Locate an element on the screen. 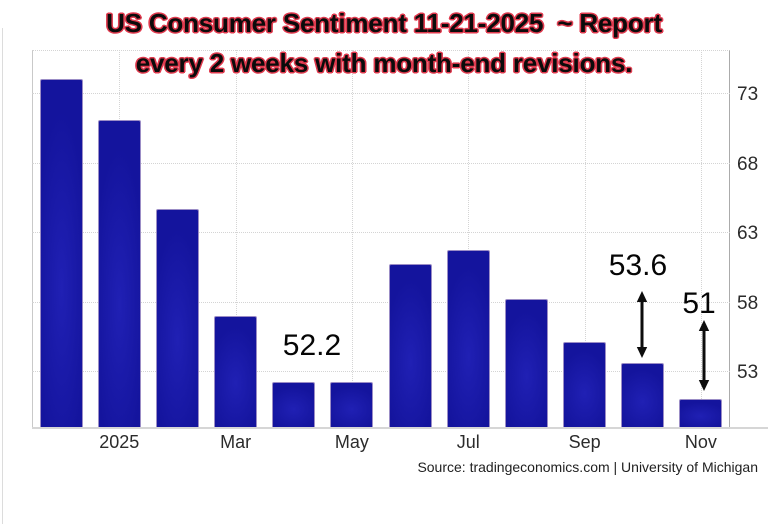 Image resolution: width=768 pixels, height=524 pixels. y-tick-58: 58 is located at coordinates (748, 303).